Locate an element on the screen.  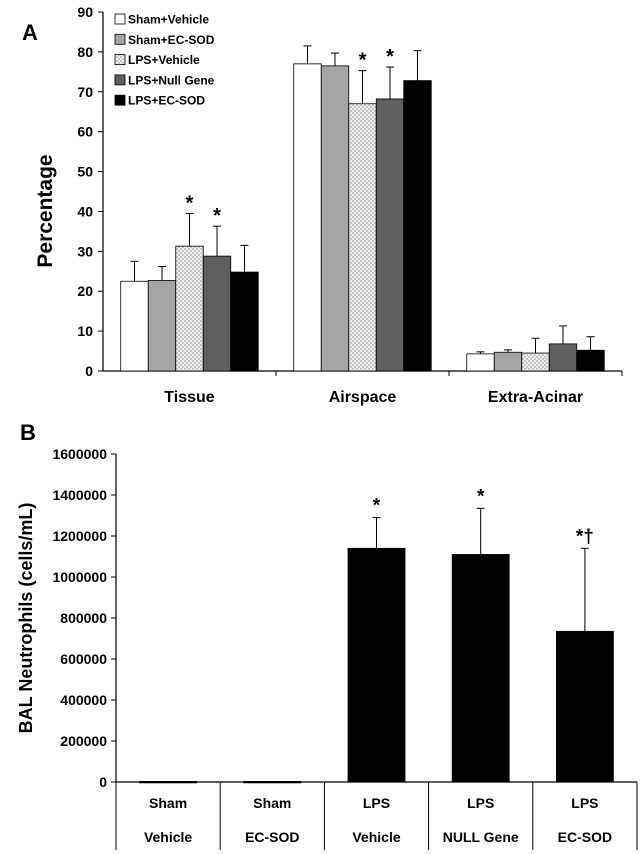
legend-label: LPS+Null Gene is located at coordinates (171, 80).